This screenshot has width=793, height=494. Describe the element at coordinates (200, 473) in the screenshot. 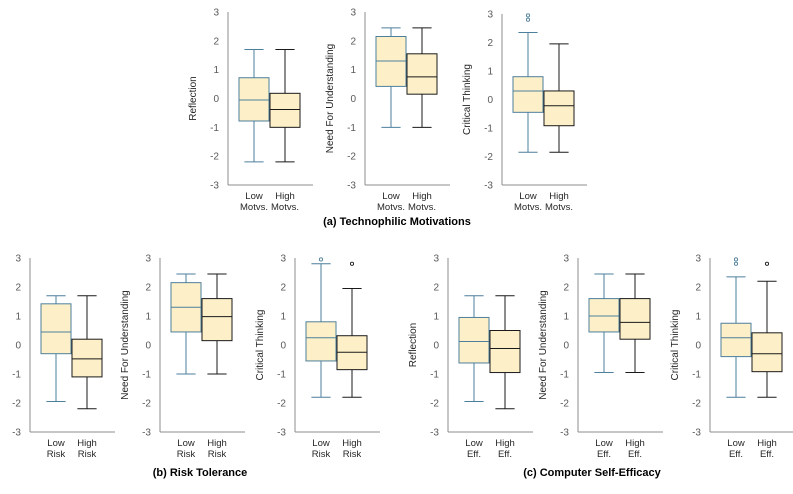

I see `caption-risk-tolerance: (b) Risk Tolerance` at that location.